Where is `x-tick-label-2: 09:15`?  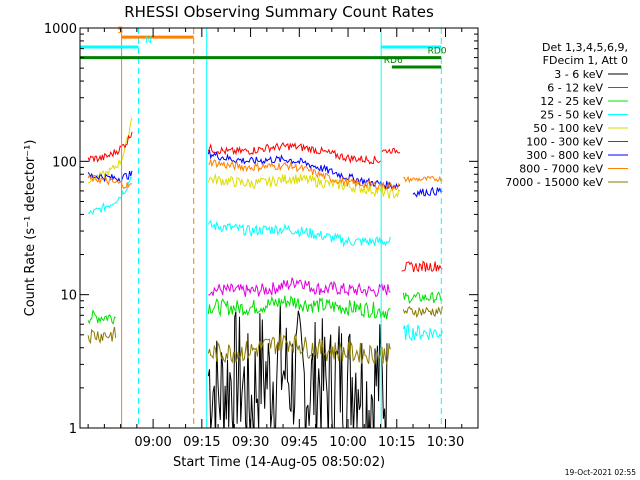
x-tick-label-2: 09:15 is located at coordinates (201, 442).